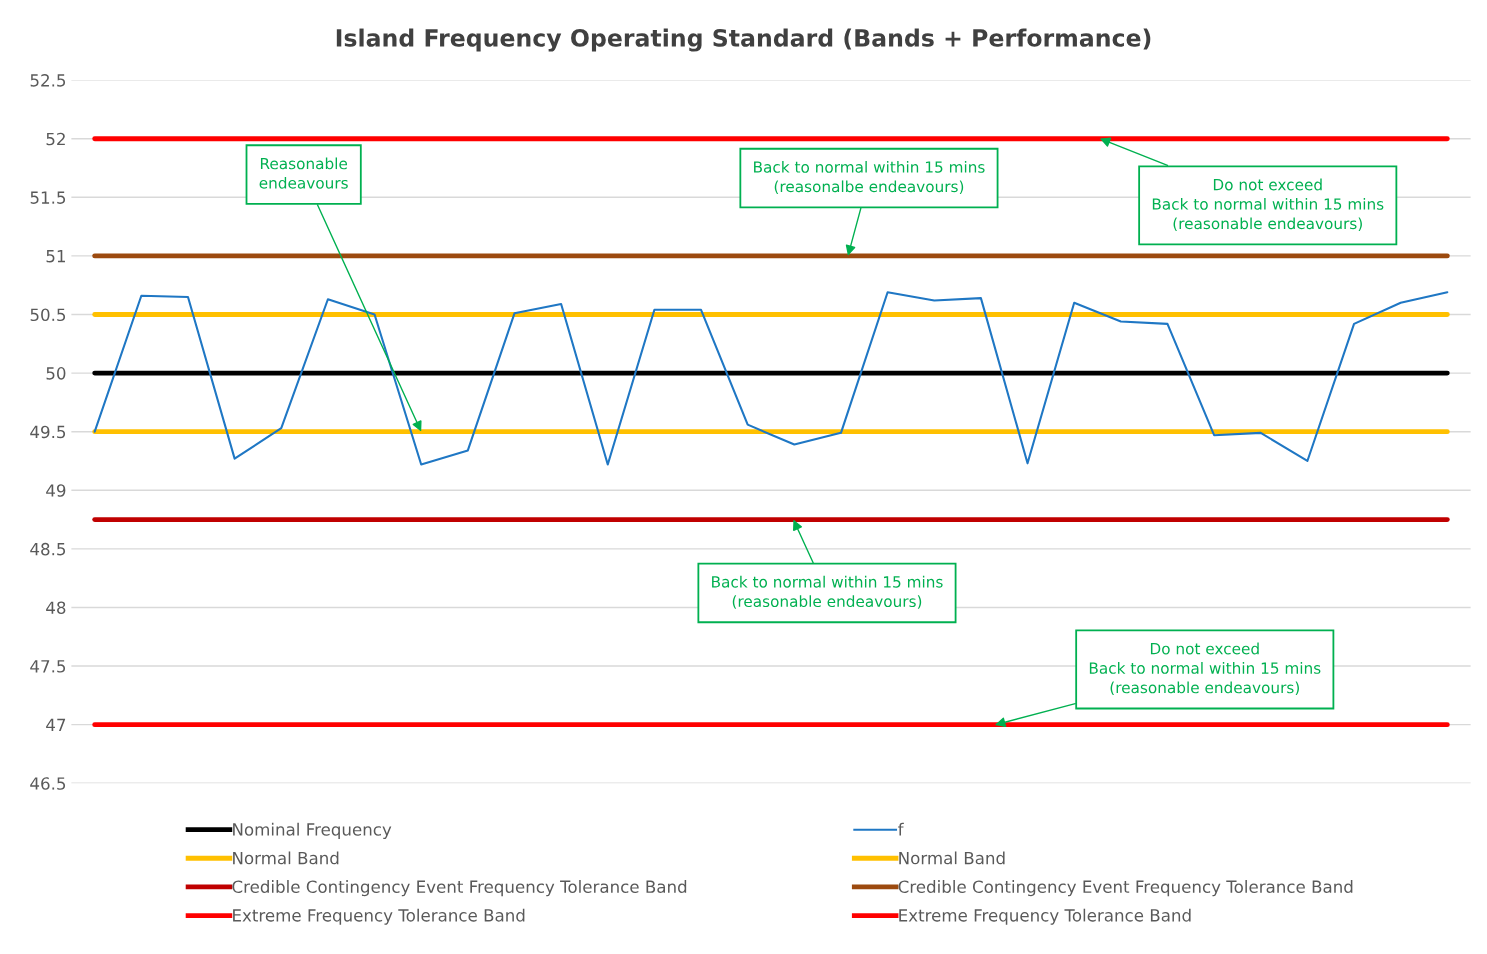 This screenshot has width=1487, height=954. What do you see at coordinates (48, 549) in the screenshot?
I see `y-tick-label: 48.5` at bounding box center [48, 549].